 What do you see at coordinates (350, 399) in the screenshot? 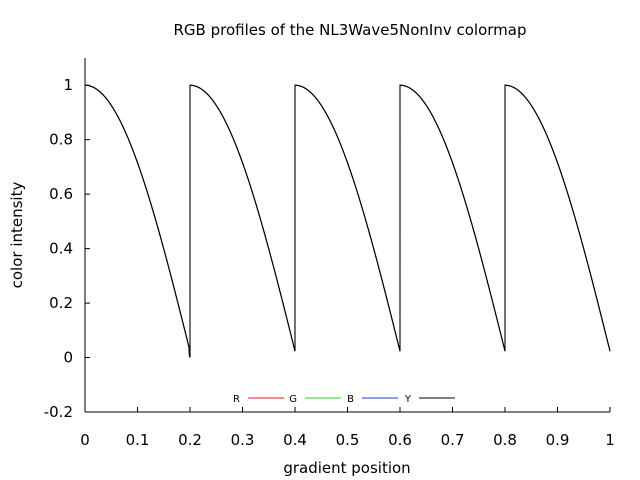
I see `legend-label-b: B` at bounding box center [350, 399].